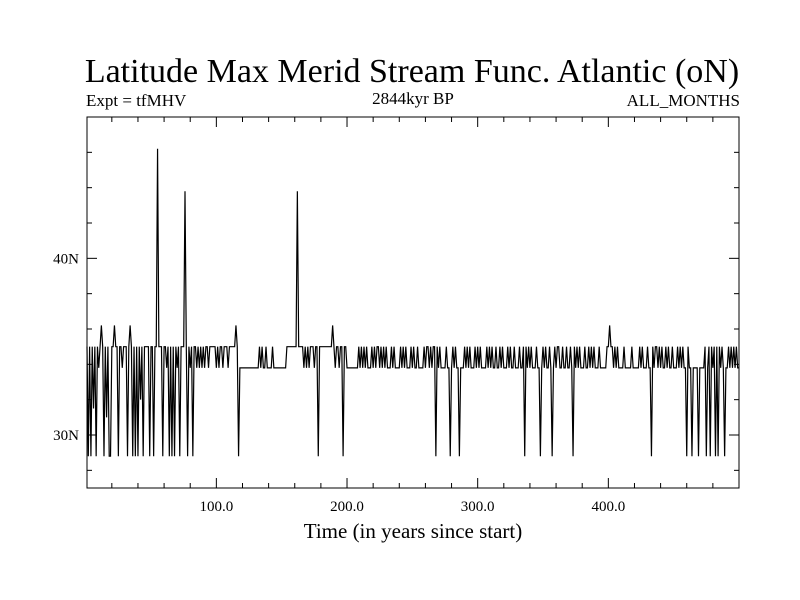  Describe the element at coordinates (412, 507) in the screenshot. I see `x-axis-tick-labels: 100.0 200.0 300.0 400.0` at that location.